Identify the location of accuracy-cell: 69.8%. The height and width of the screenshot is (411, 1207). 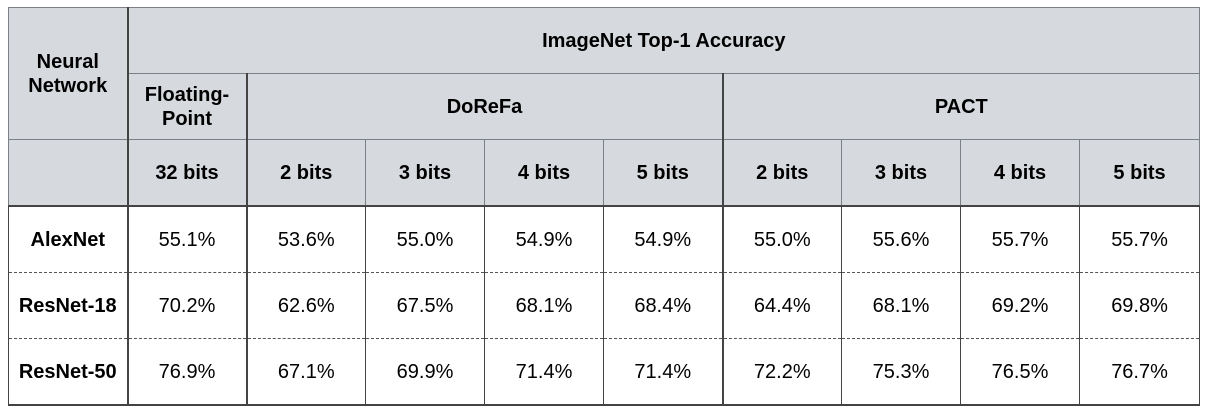
(1139, 305).